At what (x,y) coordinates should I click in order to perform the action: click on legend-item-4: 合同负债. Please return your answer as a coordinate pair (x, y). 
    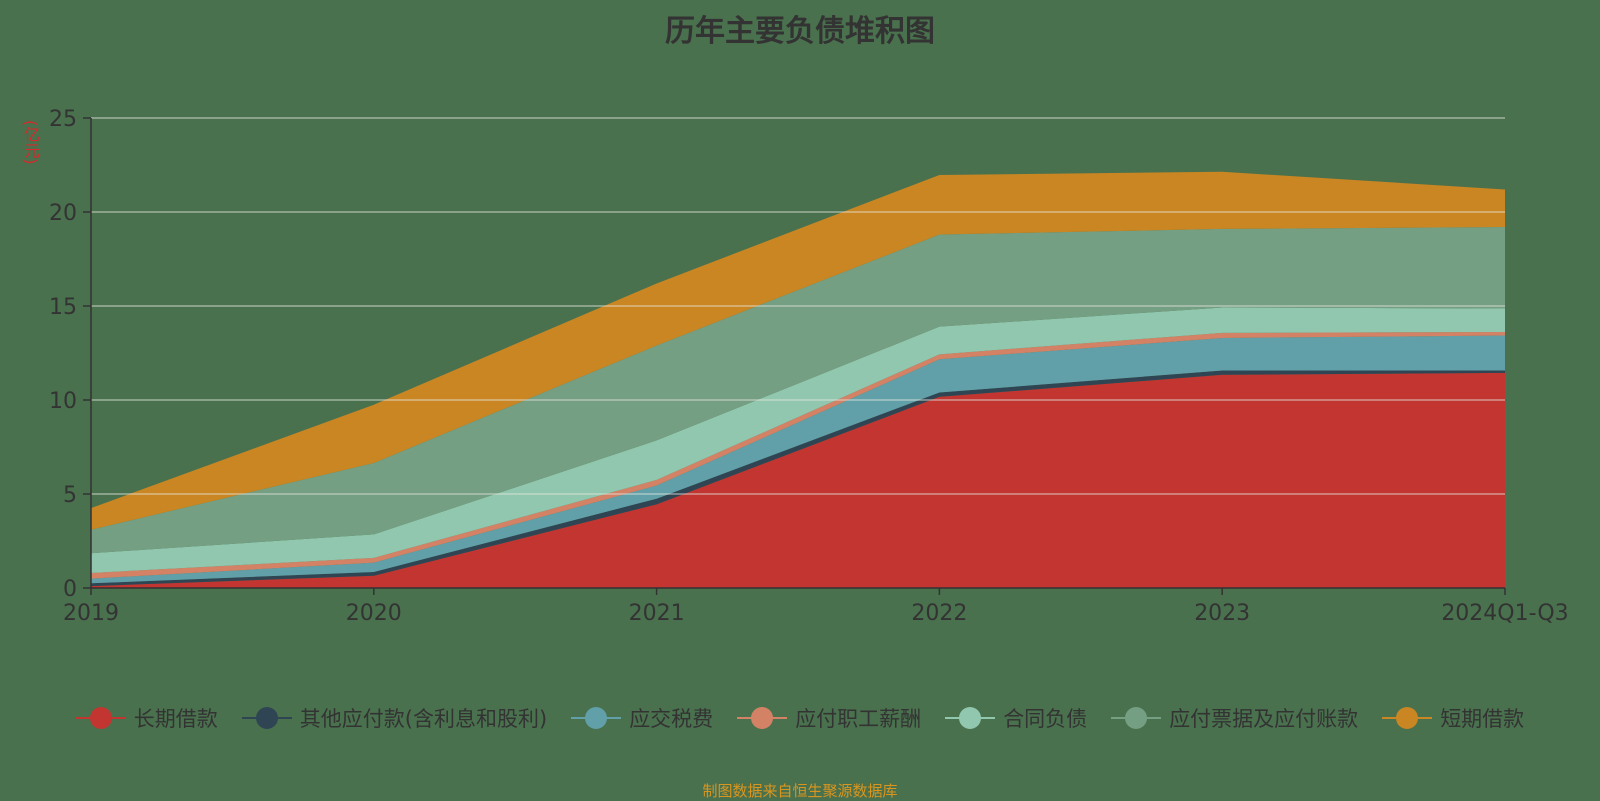
    Looking at the image, I should click on (1016, 718).